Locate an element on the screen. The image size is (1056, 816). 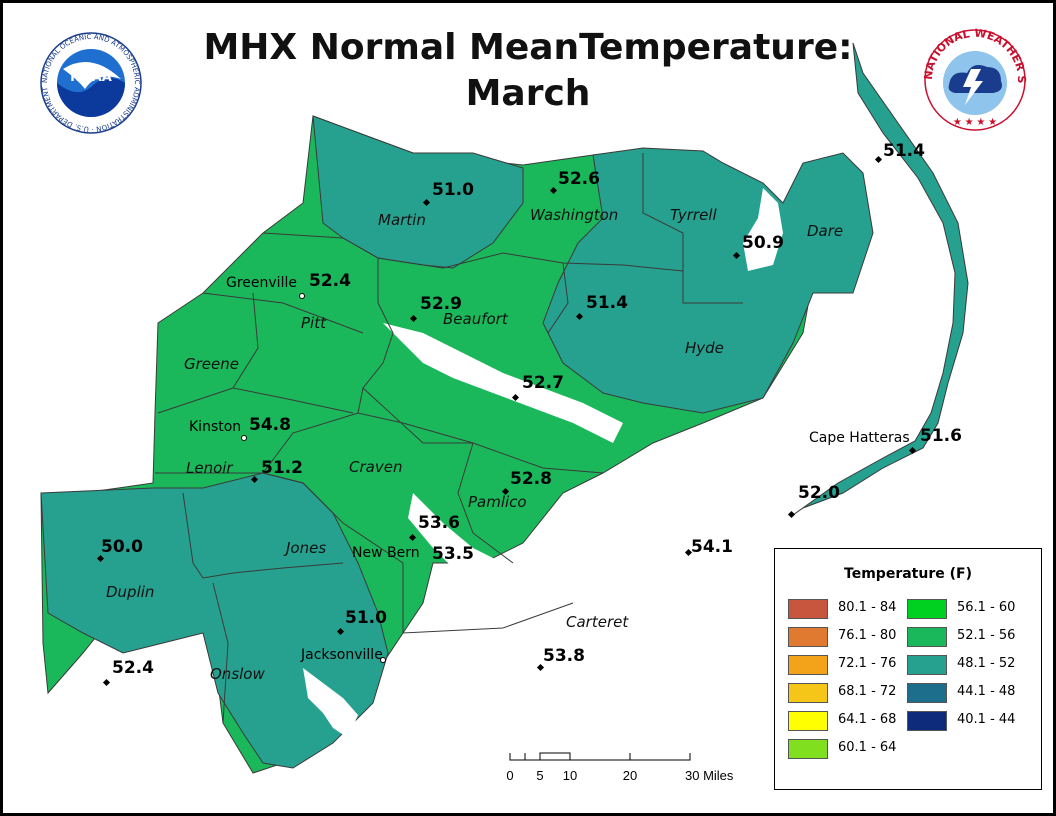
legend-label: 40.1 - 44 is located at coordinates (986, 719).